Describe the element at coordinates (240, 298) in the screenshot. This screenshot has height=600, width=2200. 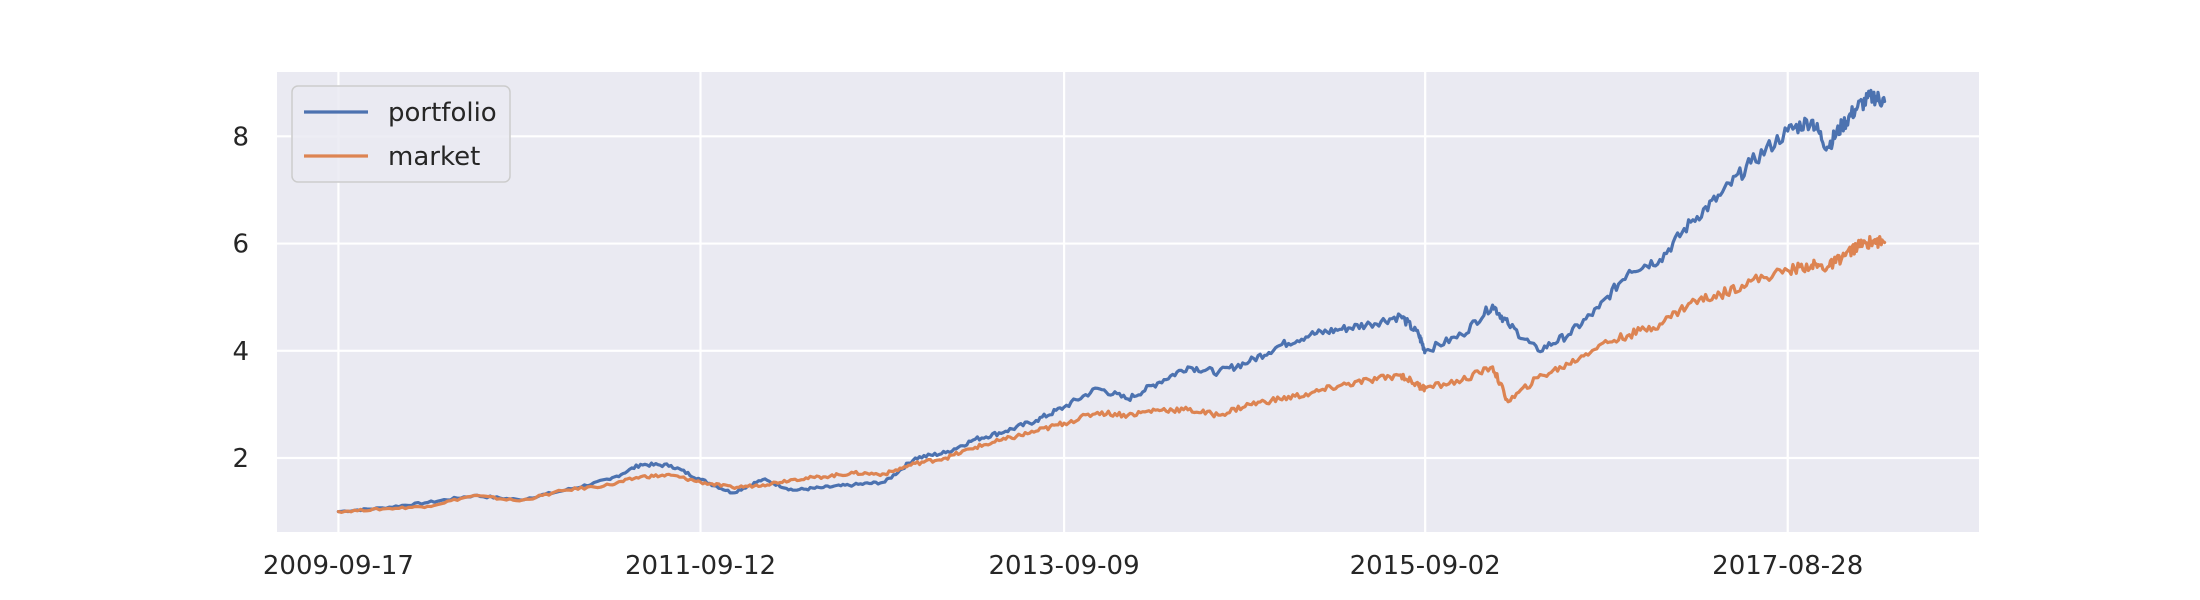
I see `y-tick-labels: 2 4 6 8` at that location.